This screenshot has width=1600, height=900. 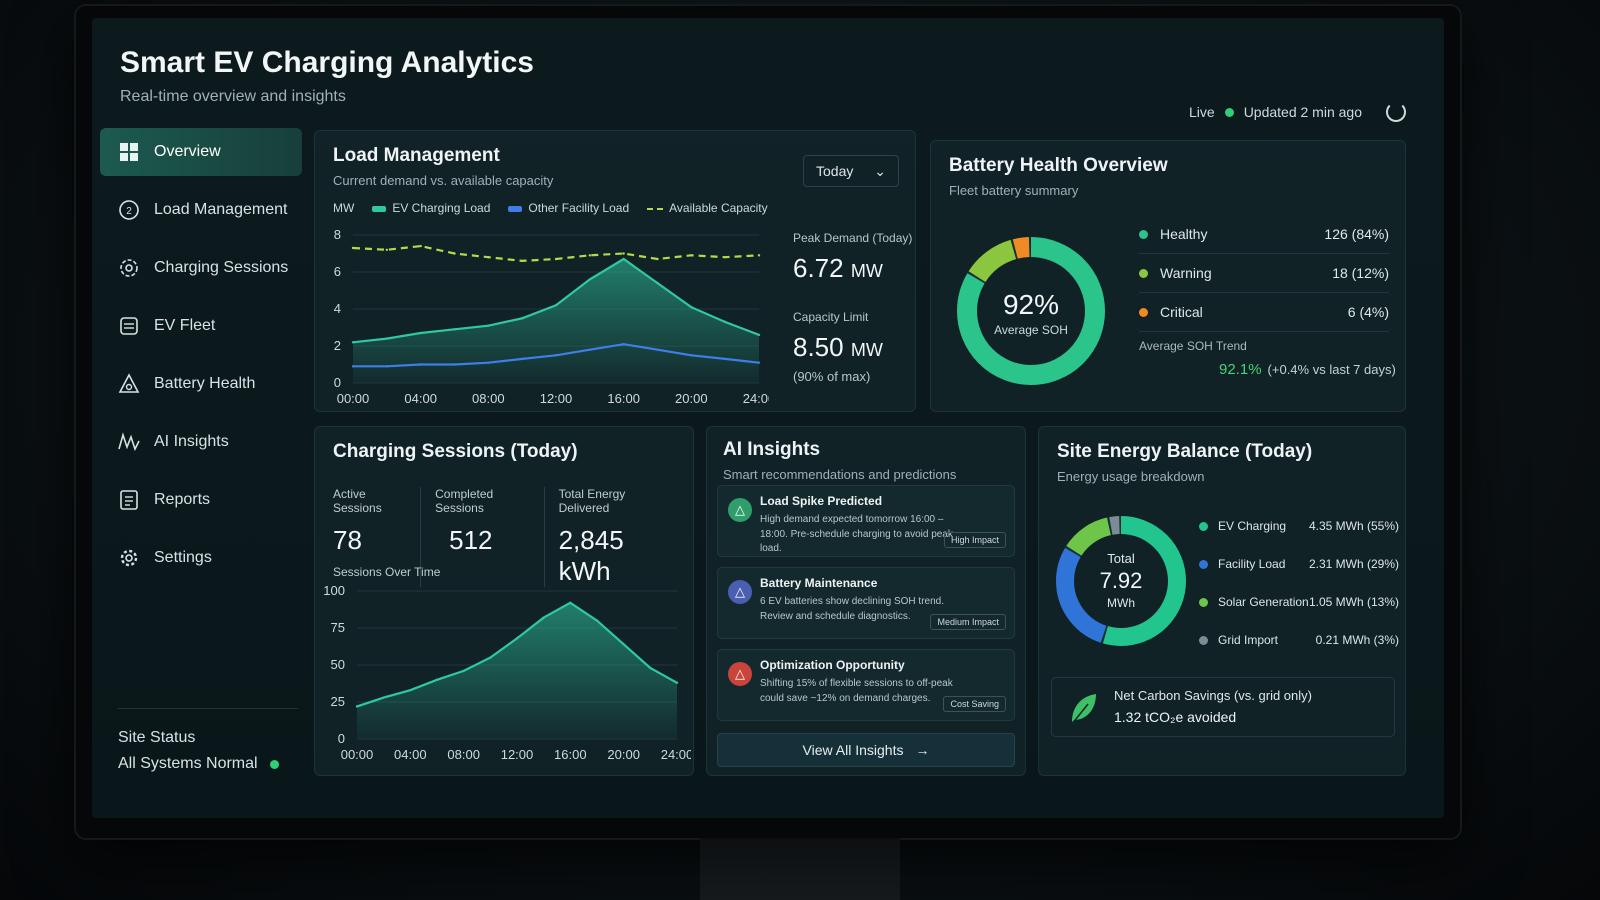 I want to click on peak-demand-value: 6.72 MW, so click(x=852, y=268).